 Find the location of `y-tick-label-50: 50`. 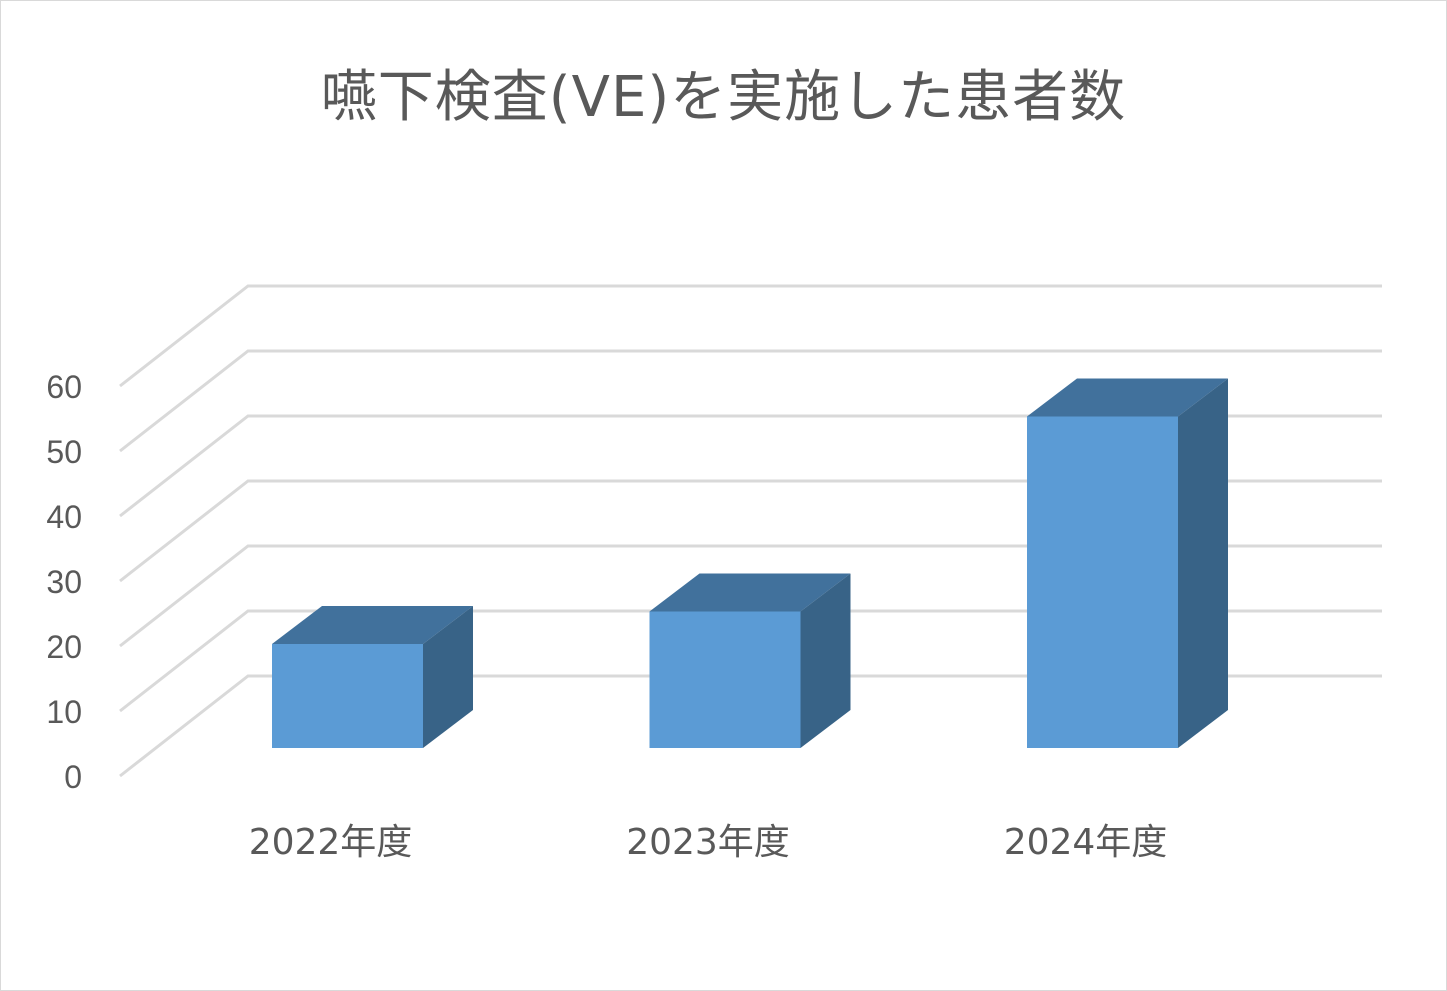

y-tick-label-50: 50 is located at coordinates (64, 452).